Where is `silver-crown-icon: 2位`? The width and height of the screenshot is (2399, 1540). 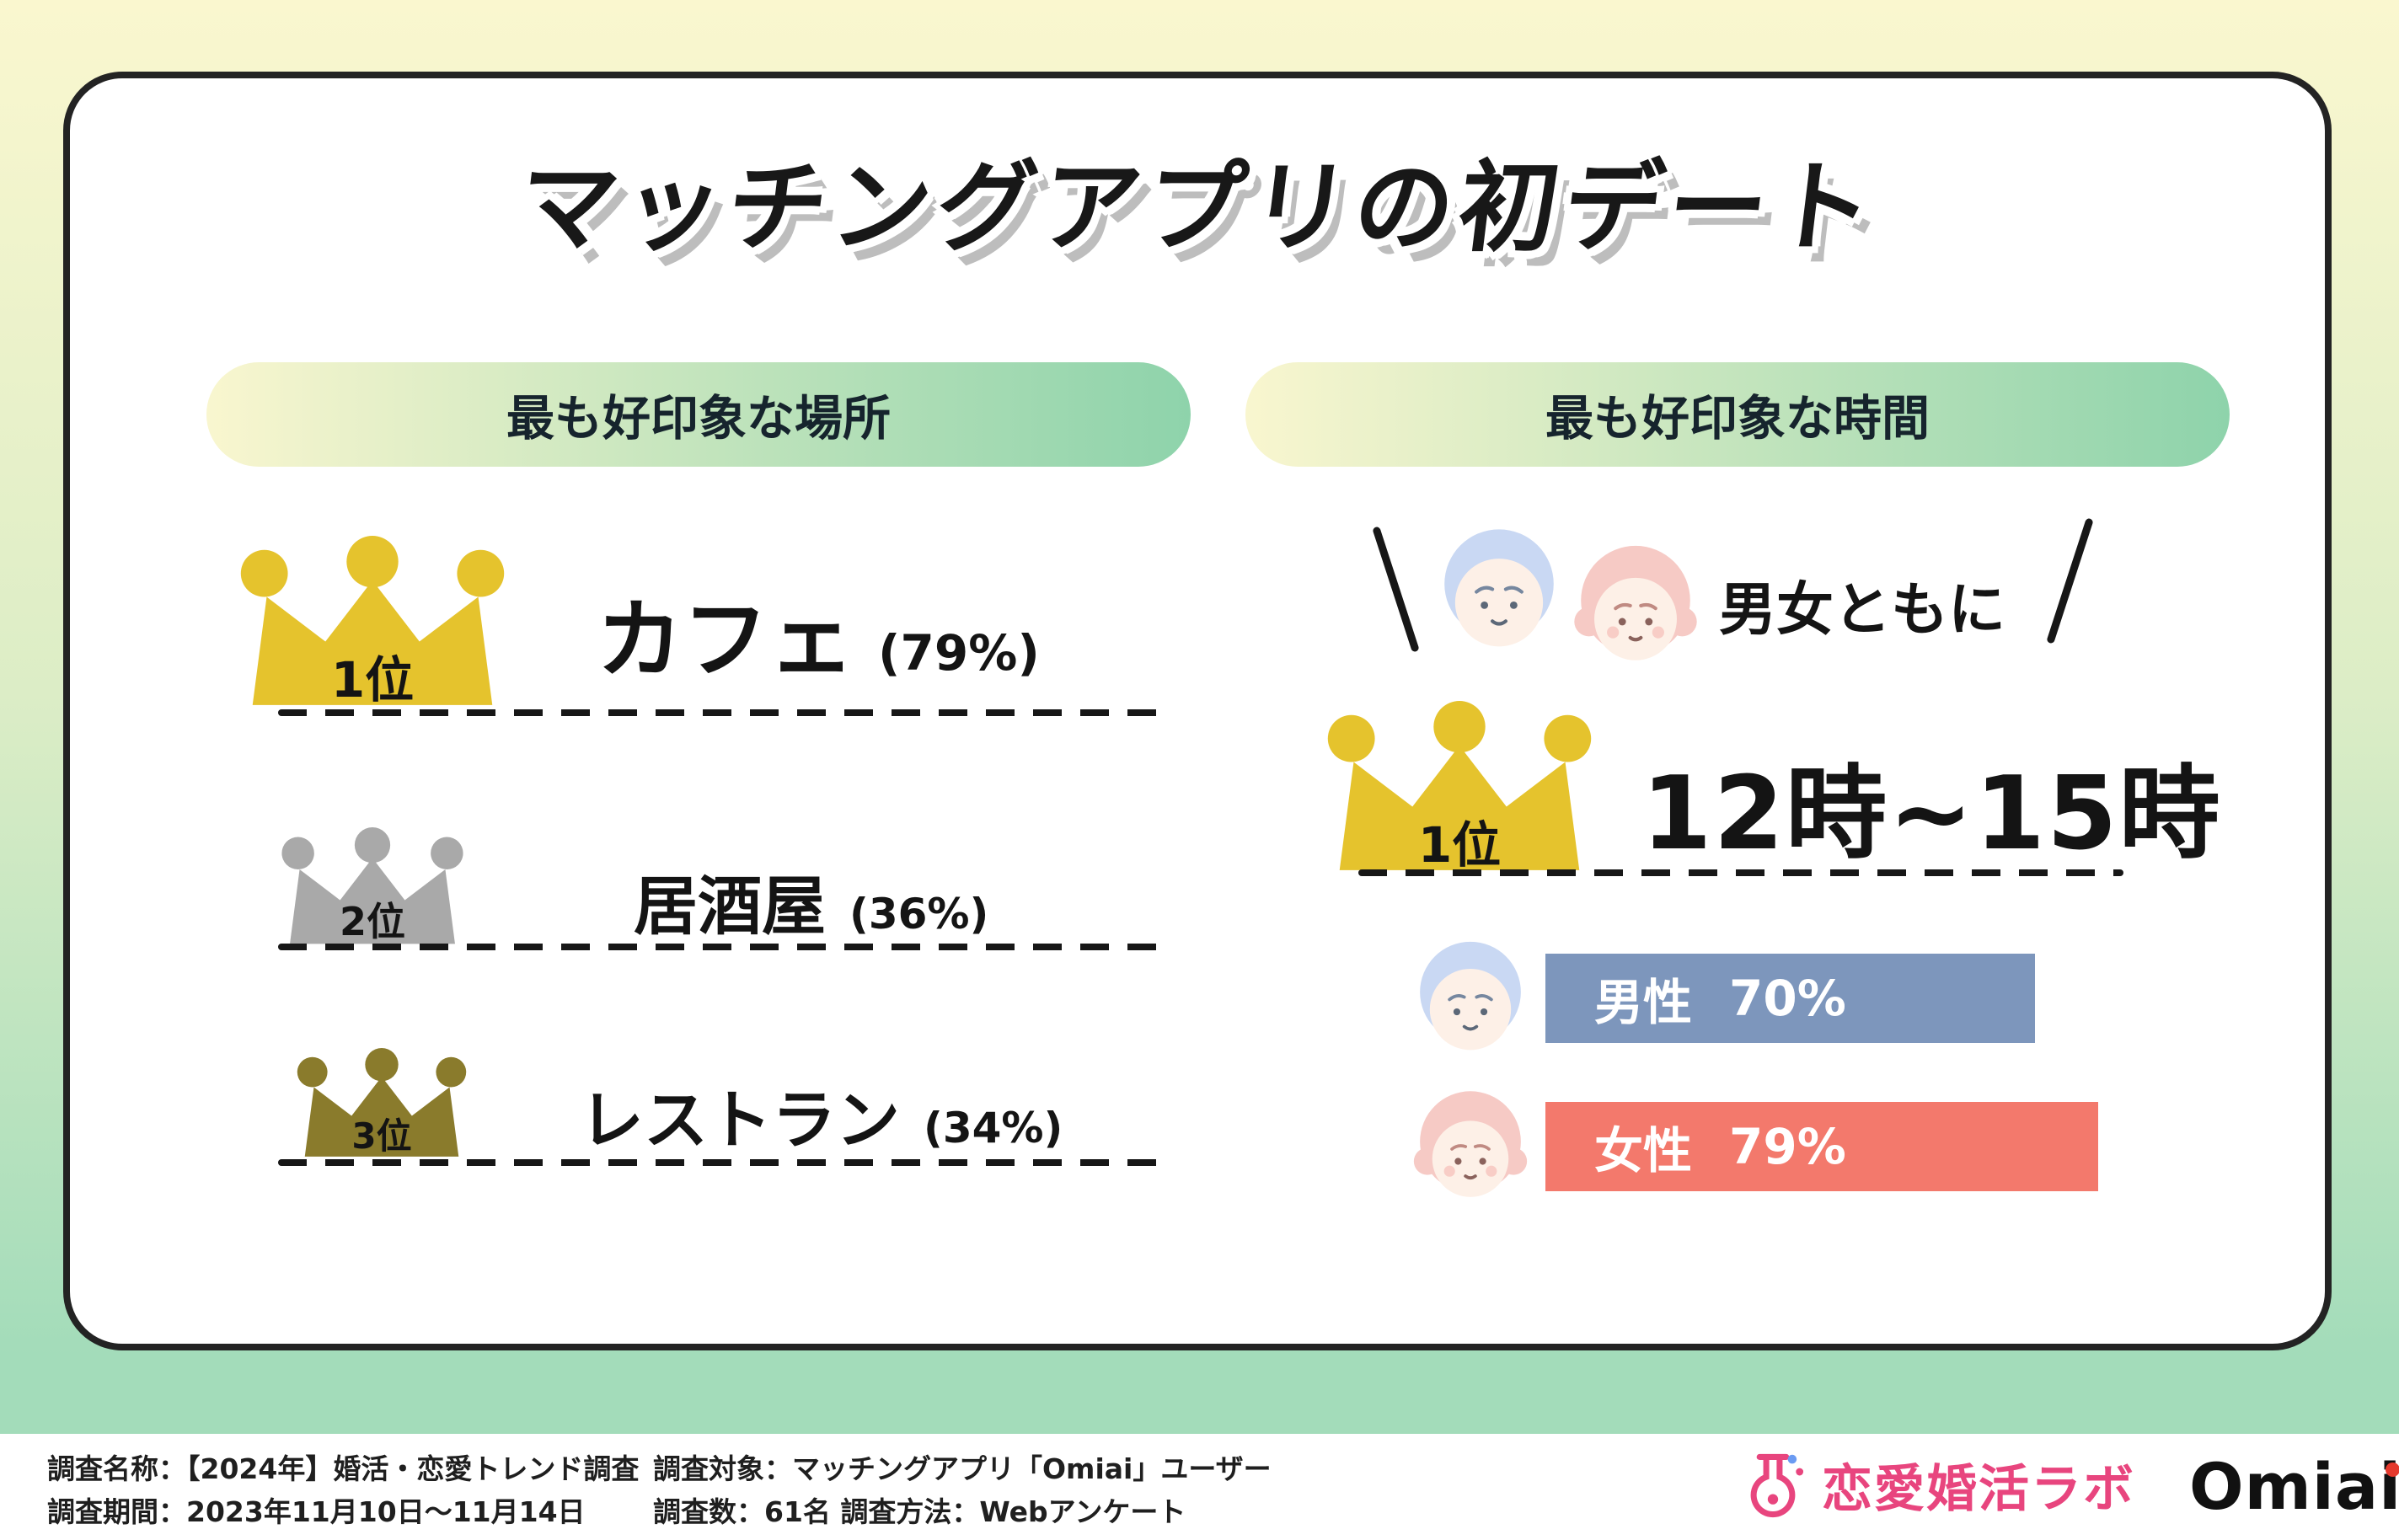 silver-crown-icon: 2位 is located at coordinates (373, 888).